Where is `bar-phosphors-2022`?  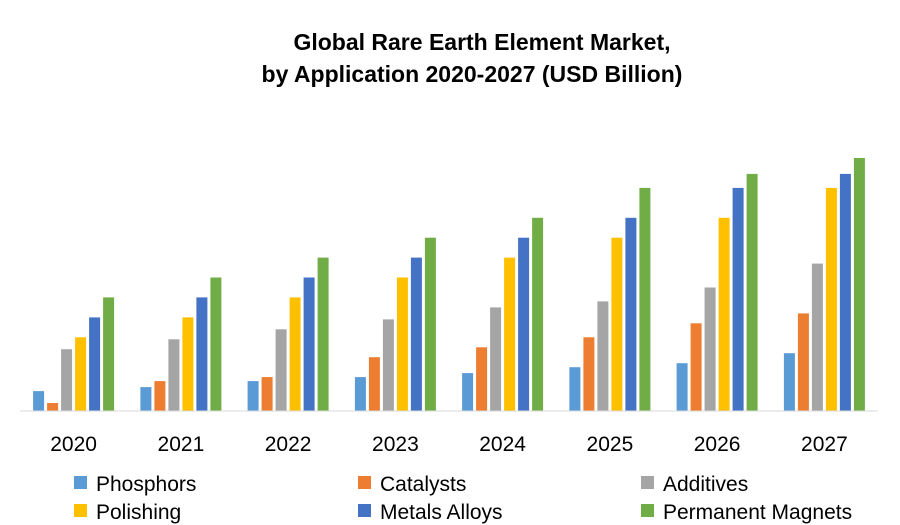 bar-phosphors-2022 is located at coordinates (253, 396).